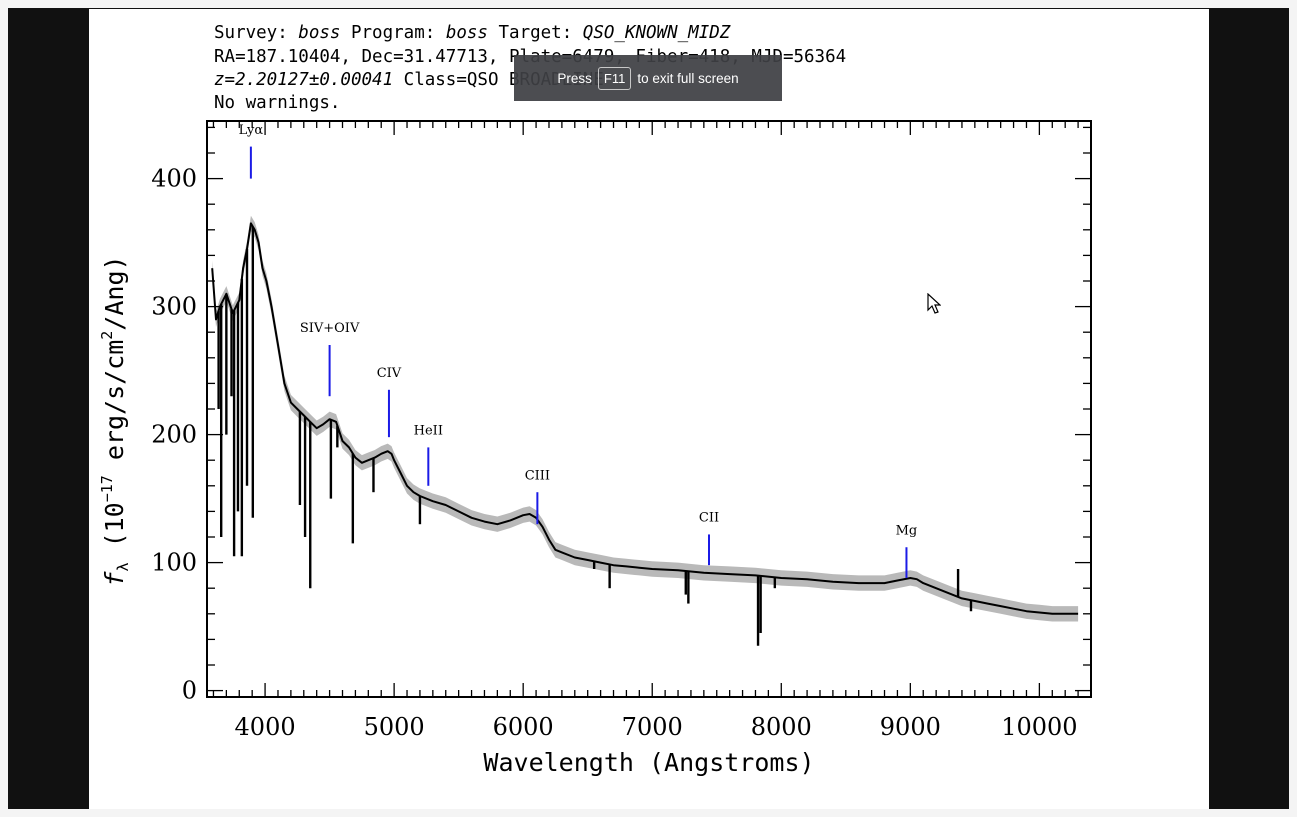 The image size is (1297, 817). What do you see at coordinates (174, 435) in the screenshot?
I see `y-tick-label: 200` at bounding box center [174, 435].